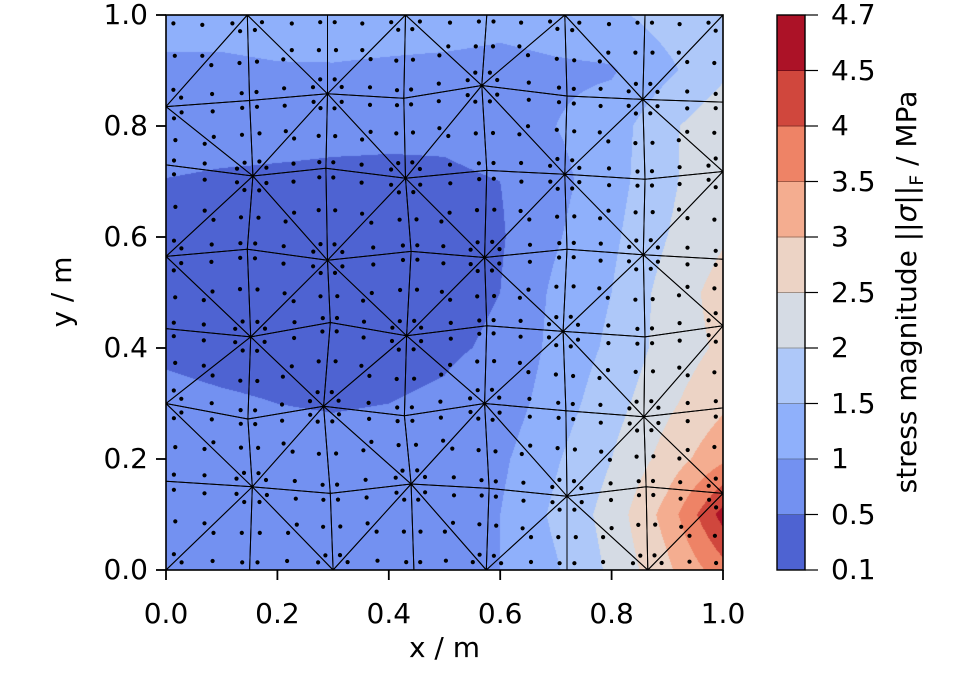 The width and height of the screenshot is (975, 675). I want to click on colorbar-tick-label: 3.5, so click(853, 181).